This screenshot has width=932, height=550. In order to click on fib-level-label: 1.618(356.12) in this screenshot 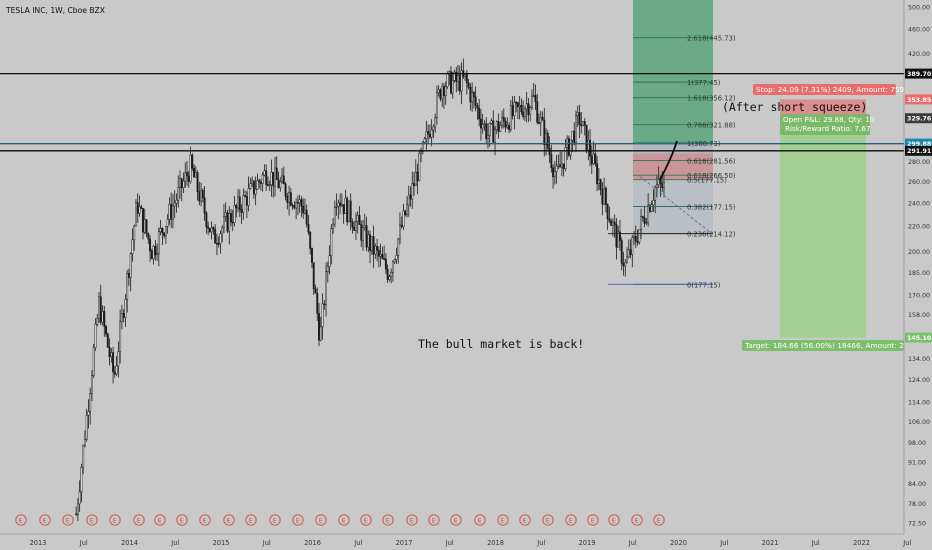, I will do `click(711, 99)`.